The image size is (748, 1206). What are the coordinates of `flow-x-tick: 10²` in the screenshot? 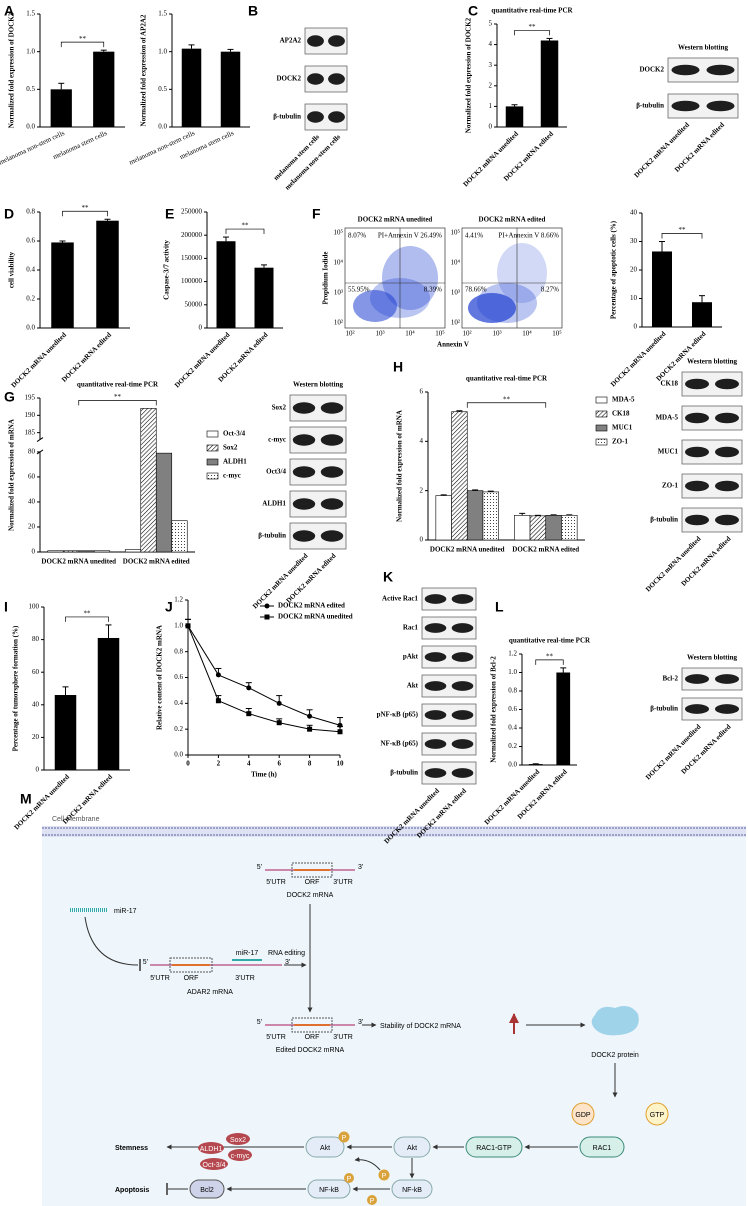 It's located at (349, 334).